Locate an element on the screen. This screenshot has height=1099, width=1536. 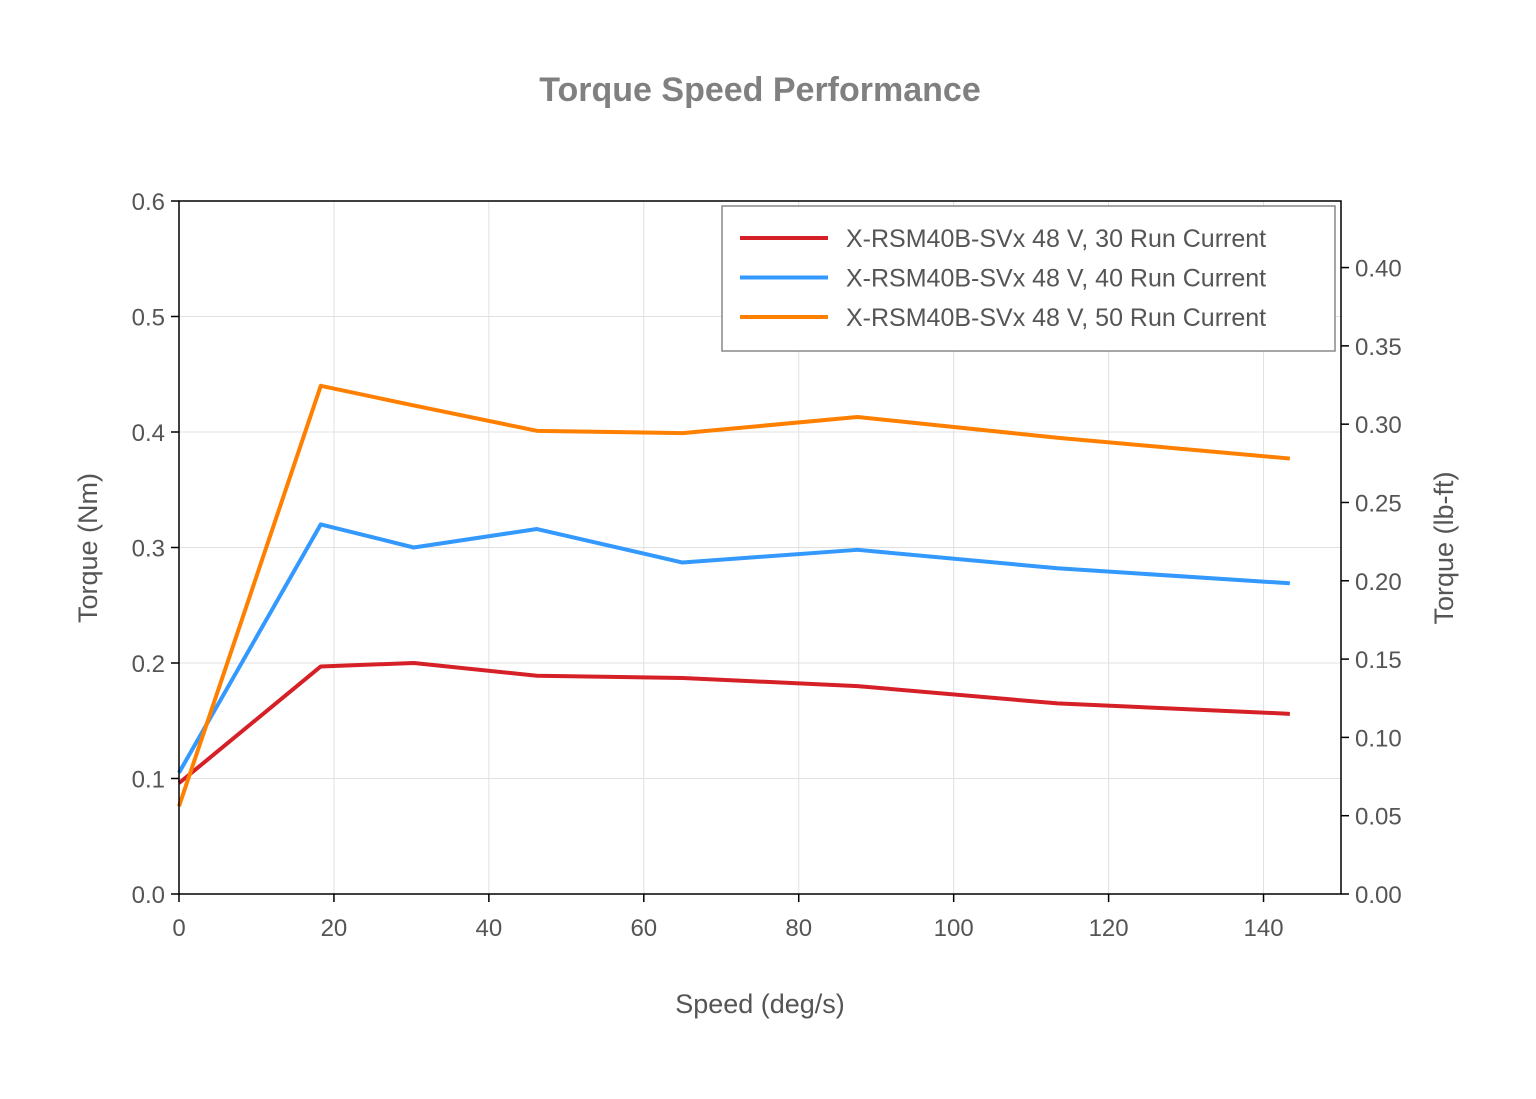
x-tick-label: 0 is located at coordinates (178, 928).